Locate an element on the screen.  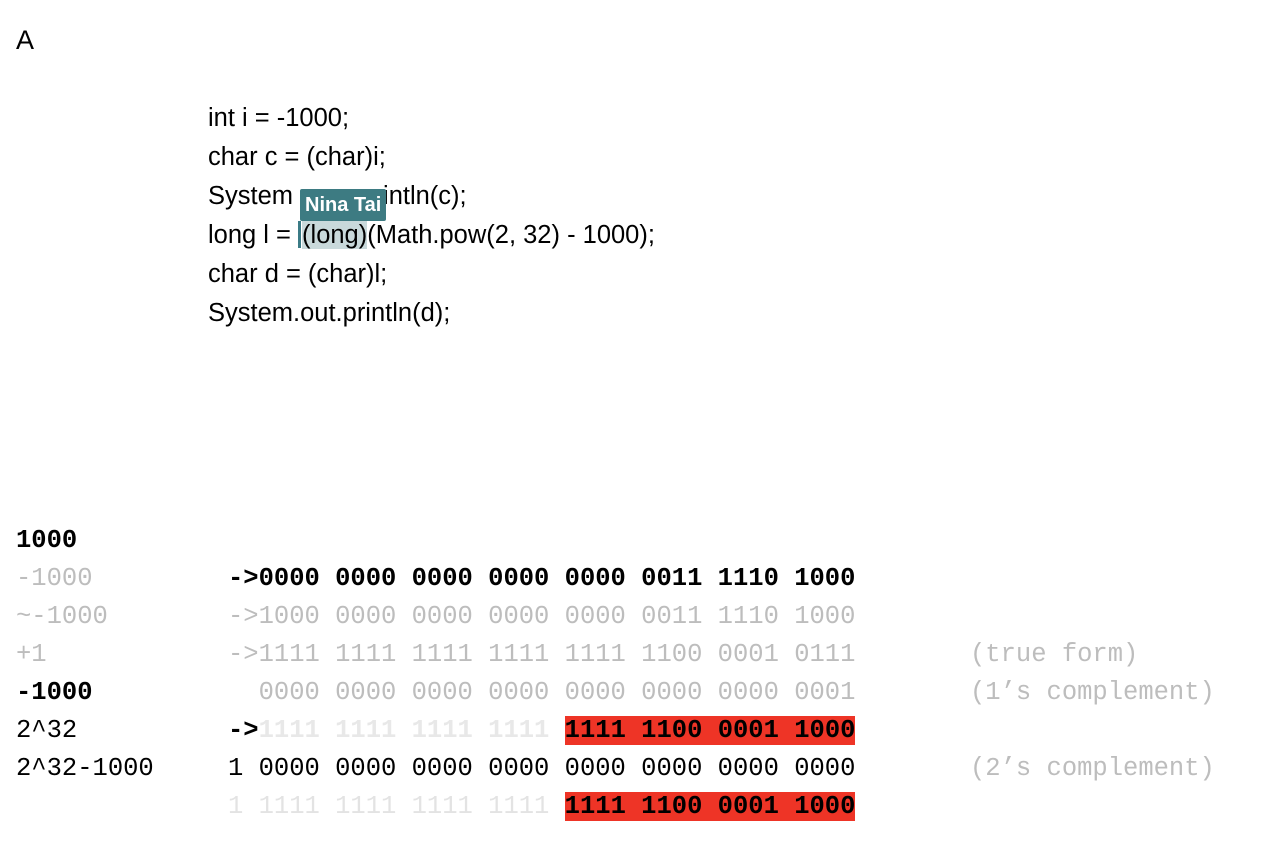
code-line: System.out.println(d); is located at coordinates (329, 313).